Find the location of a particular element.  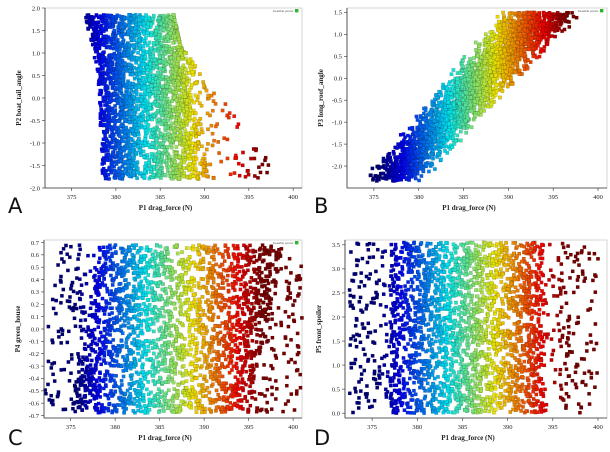

x-tick-label: 380 is located at coordinates (116, 197).